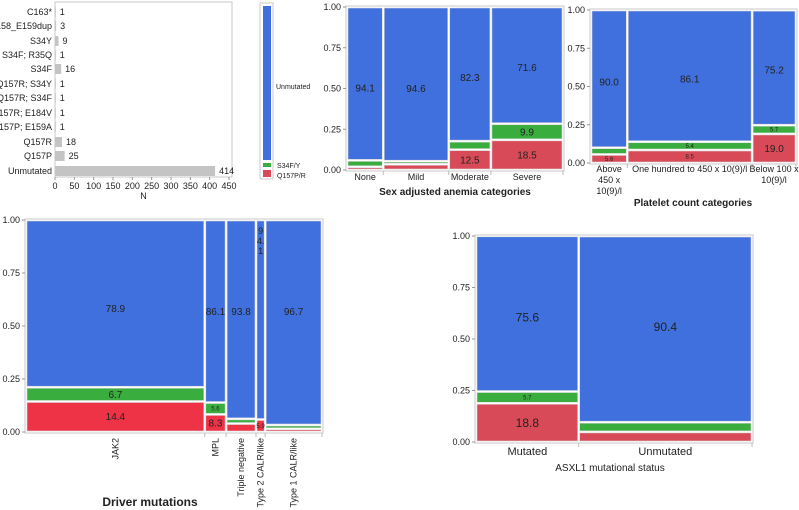  I want to click on x-category-label: None, so click(365, 177).